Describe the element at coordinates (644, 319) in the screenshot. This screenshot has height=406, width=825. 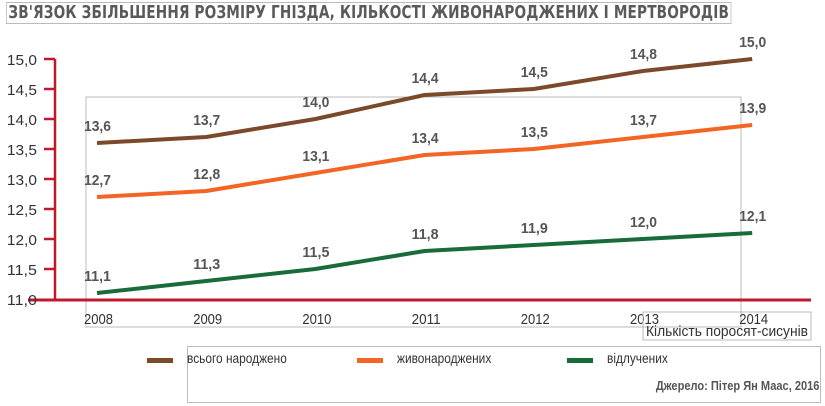
I see `x-tick-label: 2013` at that location.